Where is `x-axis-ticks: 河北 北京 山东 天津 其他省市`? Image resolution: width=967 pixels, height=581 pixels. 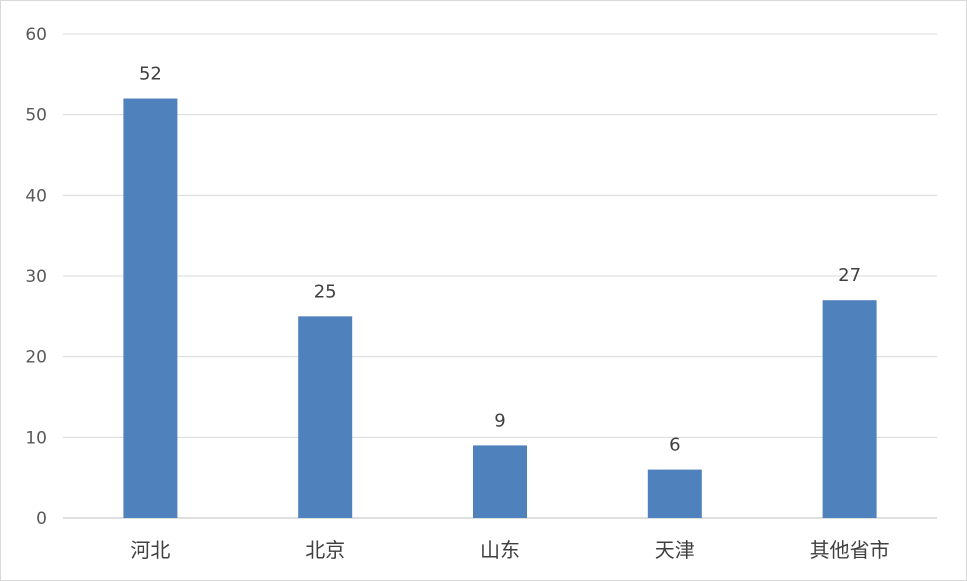 x-axis-ticks: 河北 北京 山东 天津 其他省市 is located at coordinates (509, 550).